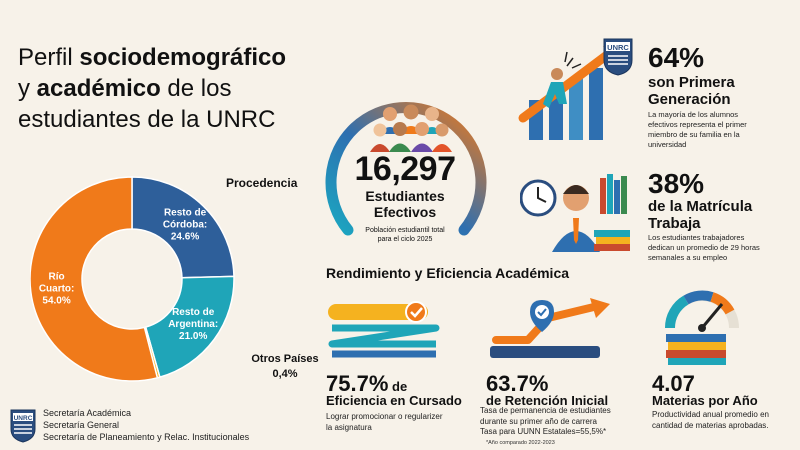  Describe the element at coordinates (81, 425) in the screenshot. I see `footer-line: Secretaría General` at that location.